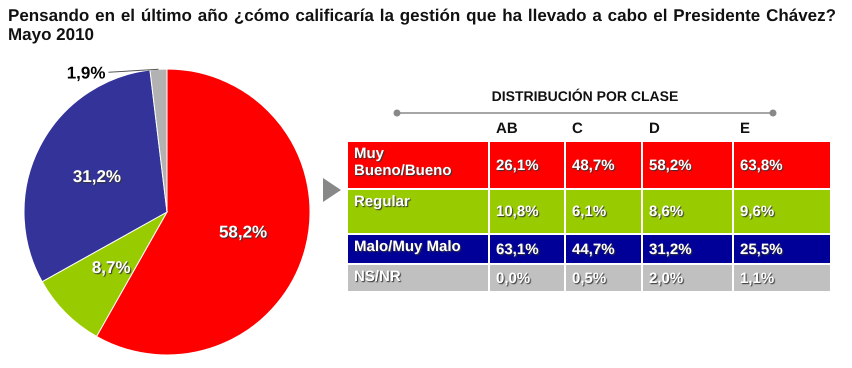  What do you see at coordinates (593, 165) in the screenshot?
I see `text: 48,7%` at bounding box center [593, 165].